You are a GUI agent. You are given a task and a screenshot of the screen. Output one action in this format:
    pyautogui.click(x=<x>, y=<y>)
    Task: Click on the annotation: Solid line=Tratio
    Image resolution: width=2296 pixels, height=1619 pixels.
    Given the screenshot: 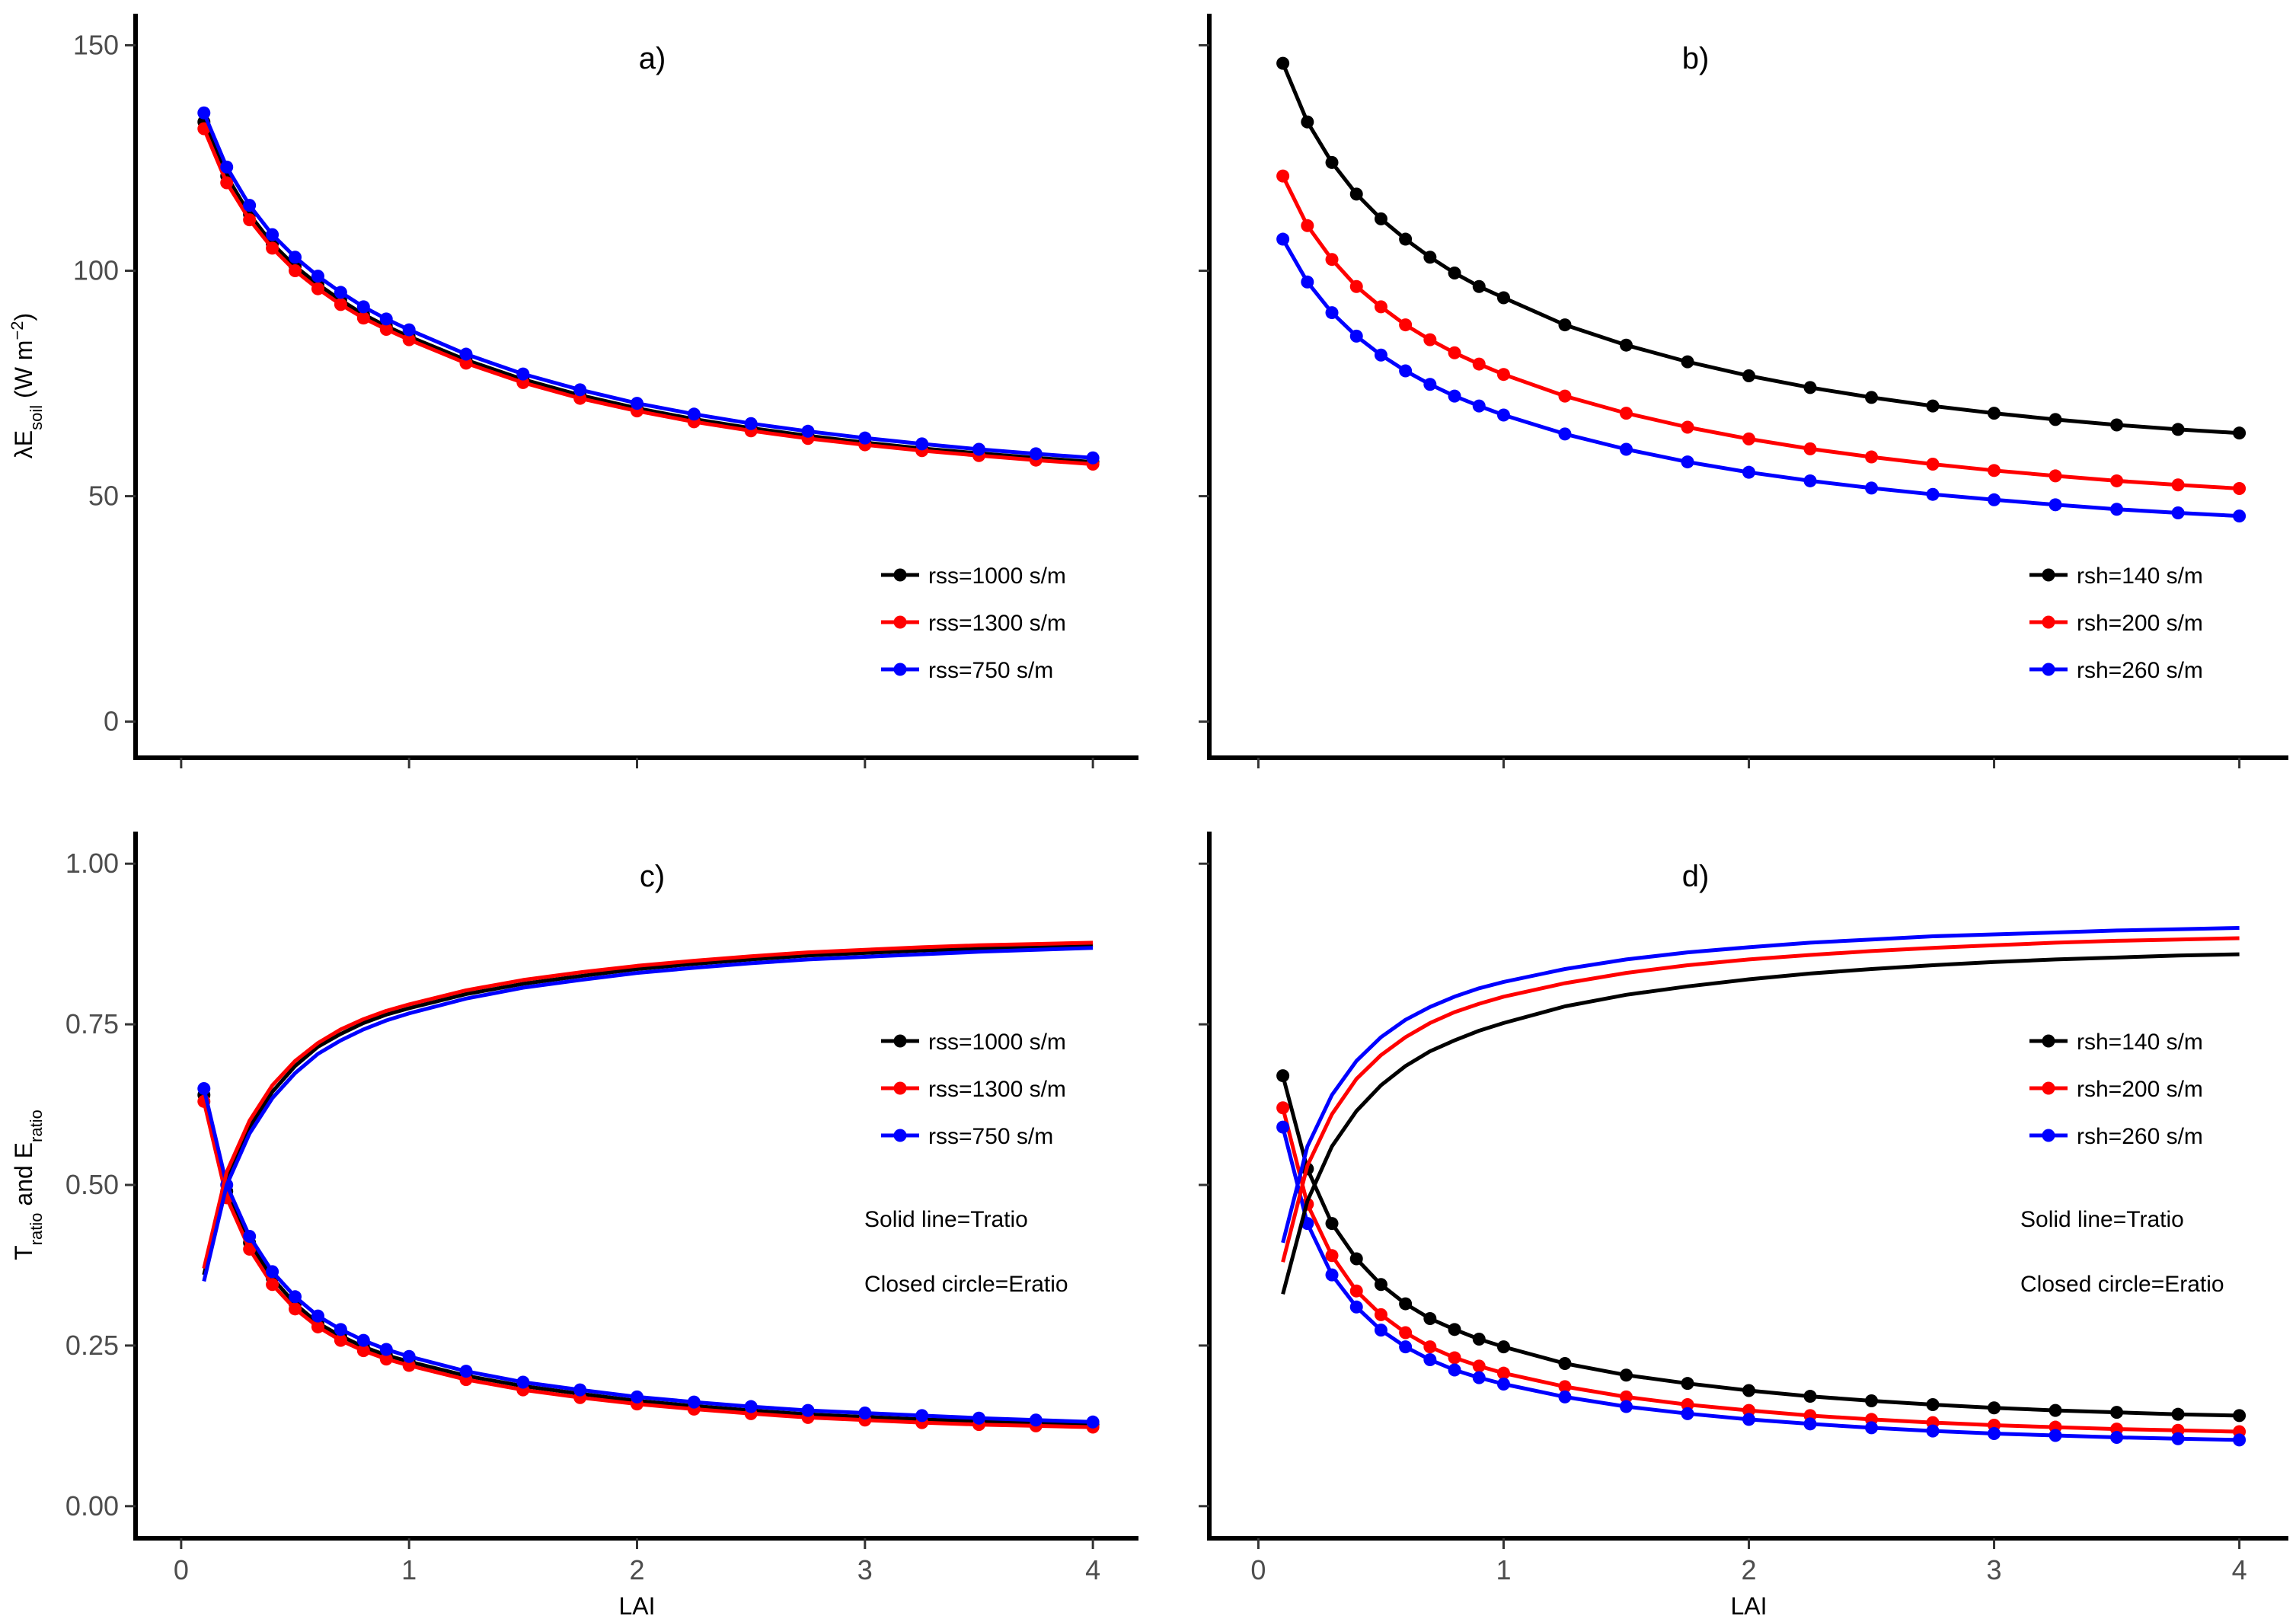 What is the action you would take?
    pyautogui.click(x=2102, y=1219)
    